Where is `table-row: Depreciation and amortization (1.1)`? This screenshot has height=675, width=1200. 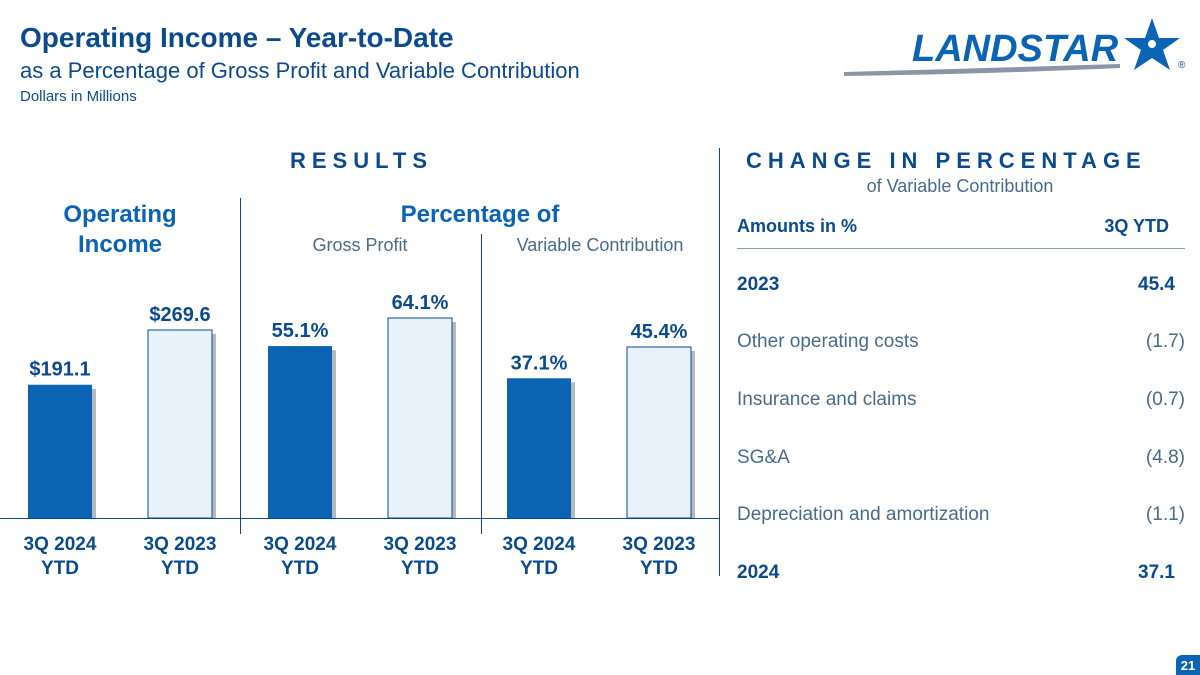 table-row: Depreciation and amortization (1.1) is located at coordinates (961, 515).